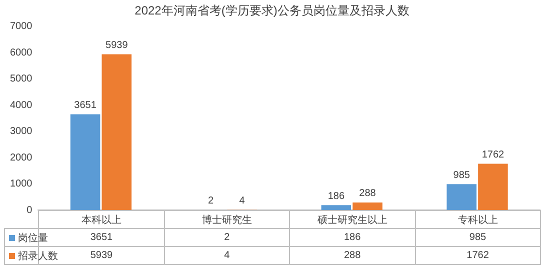  What do you see at coordinates (21, 184) in the screenshot?
I see `y-tick-label: 1000` at bounding box center [21, 184].